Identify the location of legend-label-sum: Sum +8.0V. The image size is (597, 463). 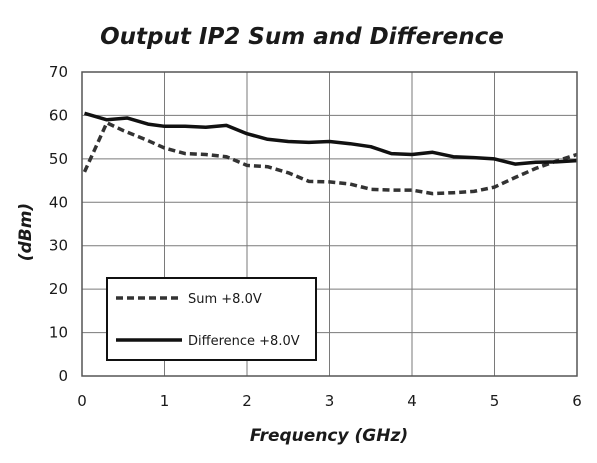
(225, 299).